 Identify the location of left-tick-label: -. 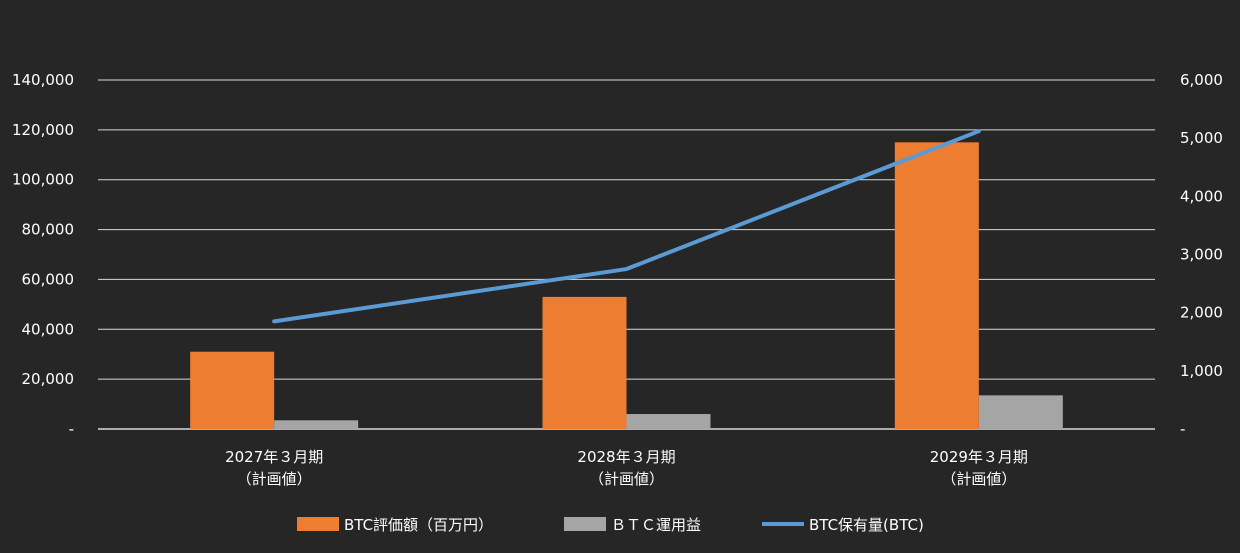
(71, 429).